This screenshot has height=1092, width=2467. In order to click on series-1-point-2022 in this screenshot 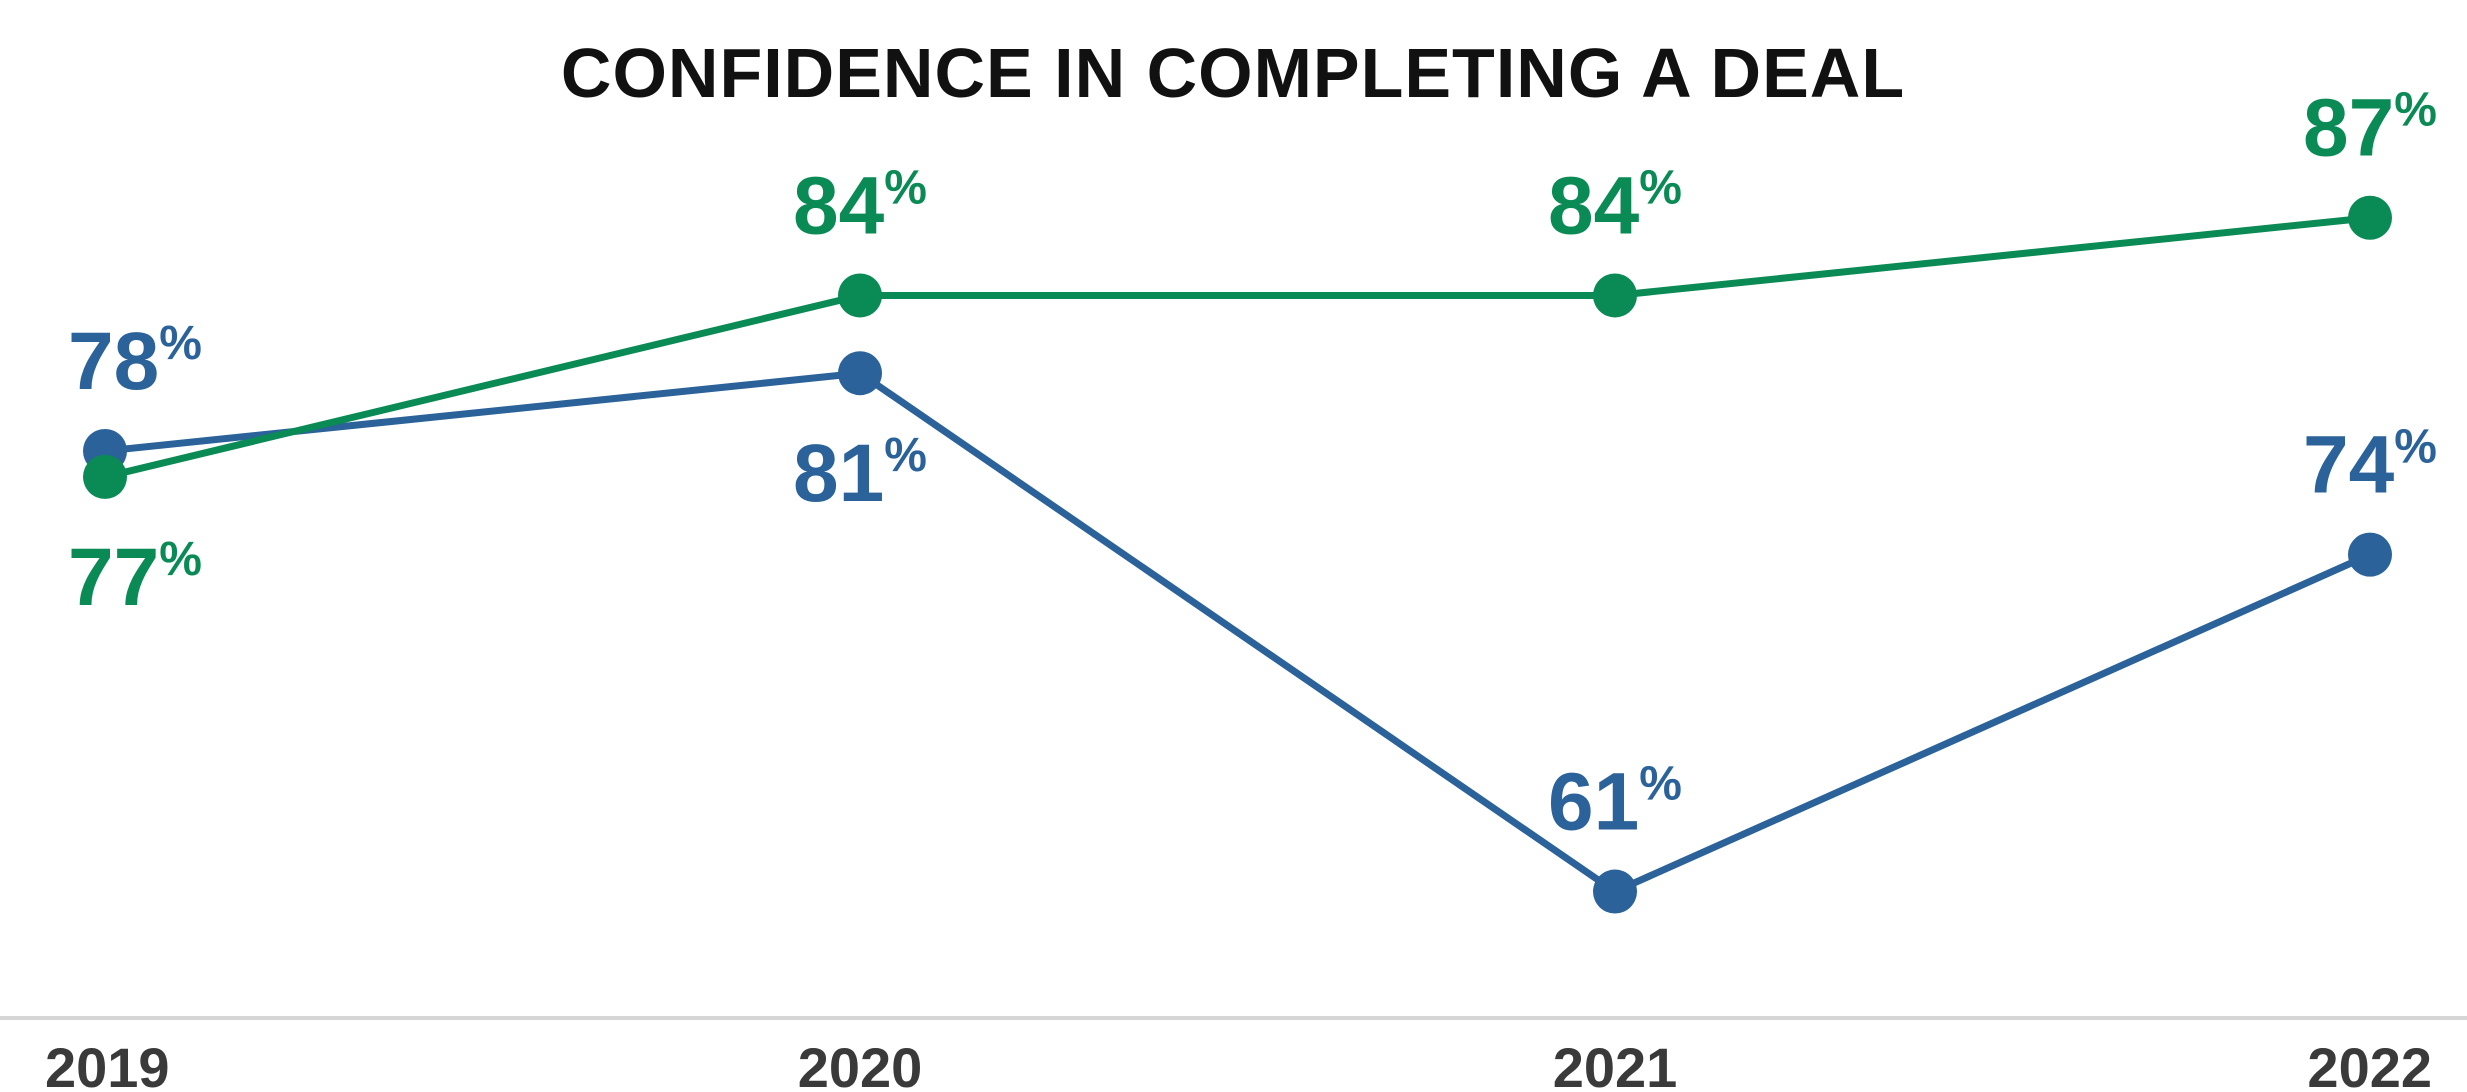, I will do `click(2370, 554)`.